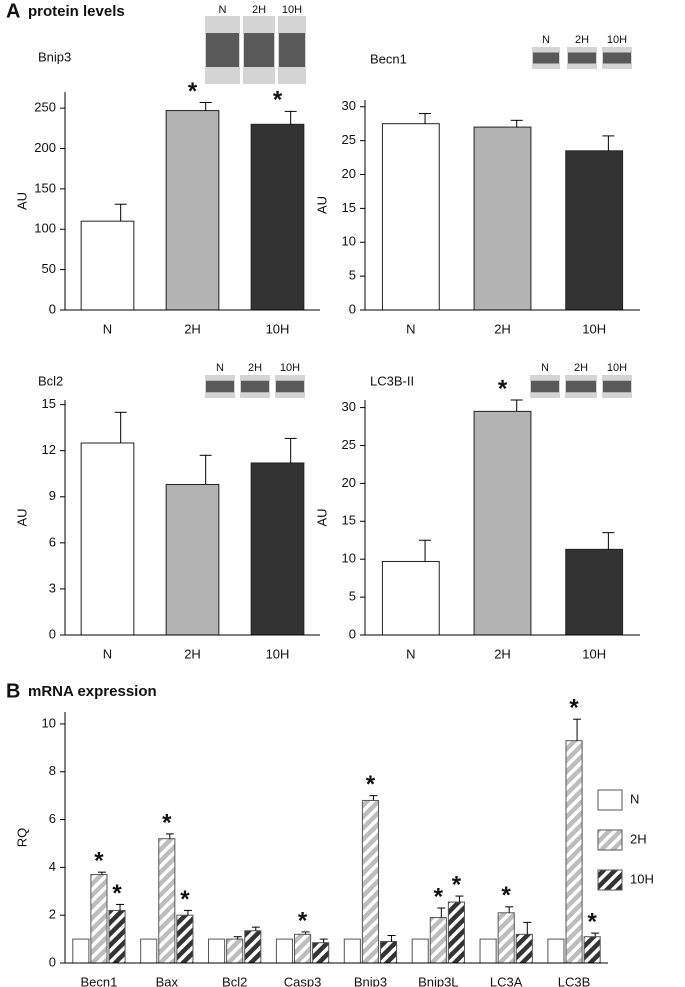 The height and width of the screenshot is (987, 685). What do you see at coordinates (349, 444) in the screenshot?
I see `y-tick-label: 25` at bounding box center [349, 444].